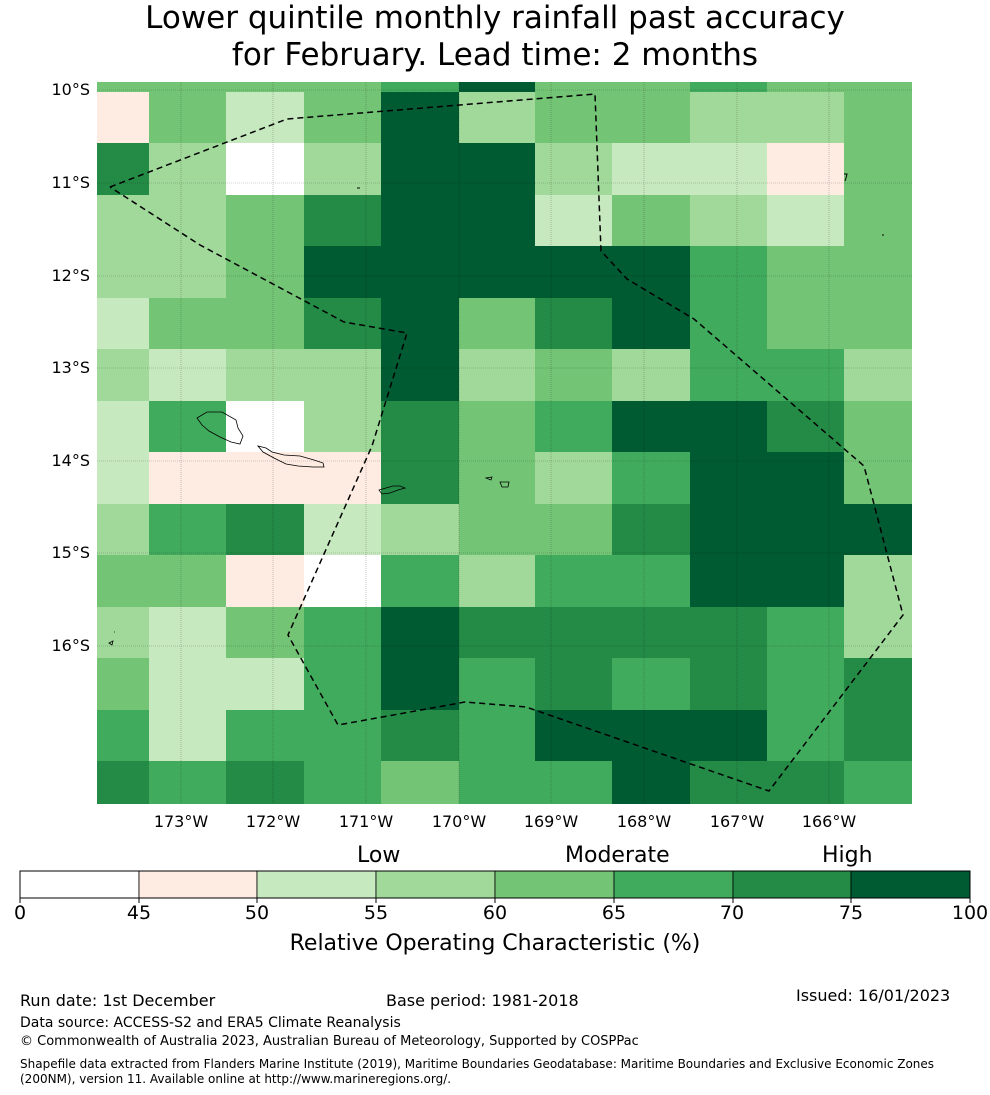  What do you see at coordinates (70, 275) in the screenshot?
I see `lat-label-12s: 12°S` at bounding box center [70, 275].